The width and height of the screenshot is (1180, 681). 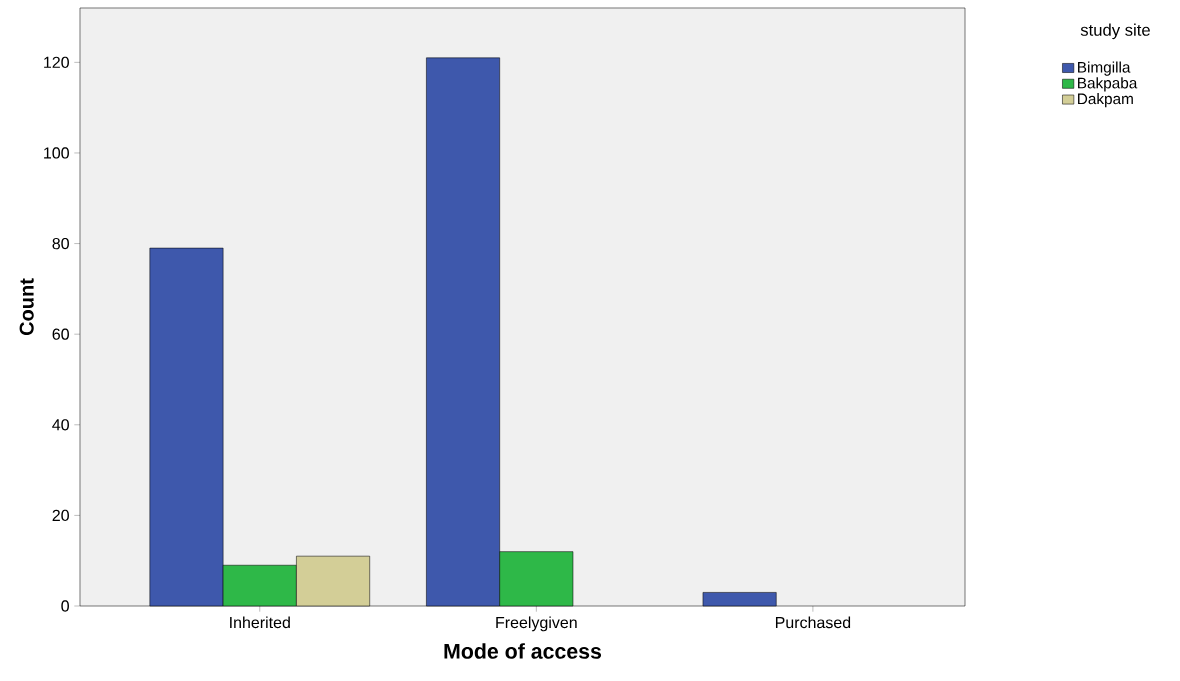 I want to click on y-tick-label: 120, so click(x=56, y=62).